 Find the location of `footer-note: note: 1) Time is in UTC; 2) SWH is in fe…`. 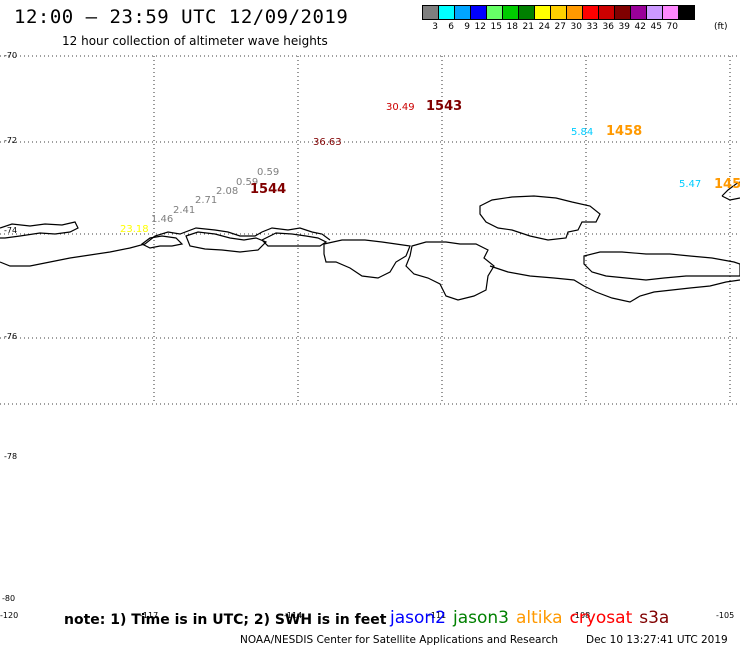

footer-note: note: 1) Time is in UTC; 2) SWH is in fe… is located at coordinates (225, 620).